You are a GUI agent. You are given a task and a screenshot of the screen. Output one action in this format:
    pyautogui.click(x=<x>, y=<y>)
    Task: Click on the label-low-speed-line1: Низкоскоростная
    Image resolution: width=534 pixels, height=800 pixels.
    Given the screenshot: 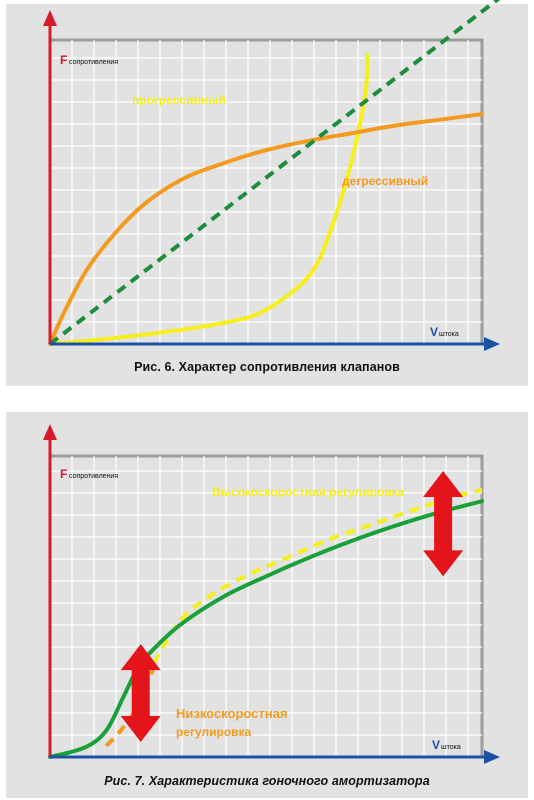 What is the action you would take?
    pyautogui.click(x=231, y=713)
    